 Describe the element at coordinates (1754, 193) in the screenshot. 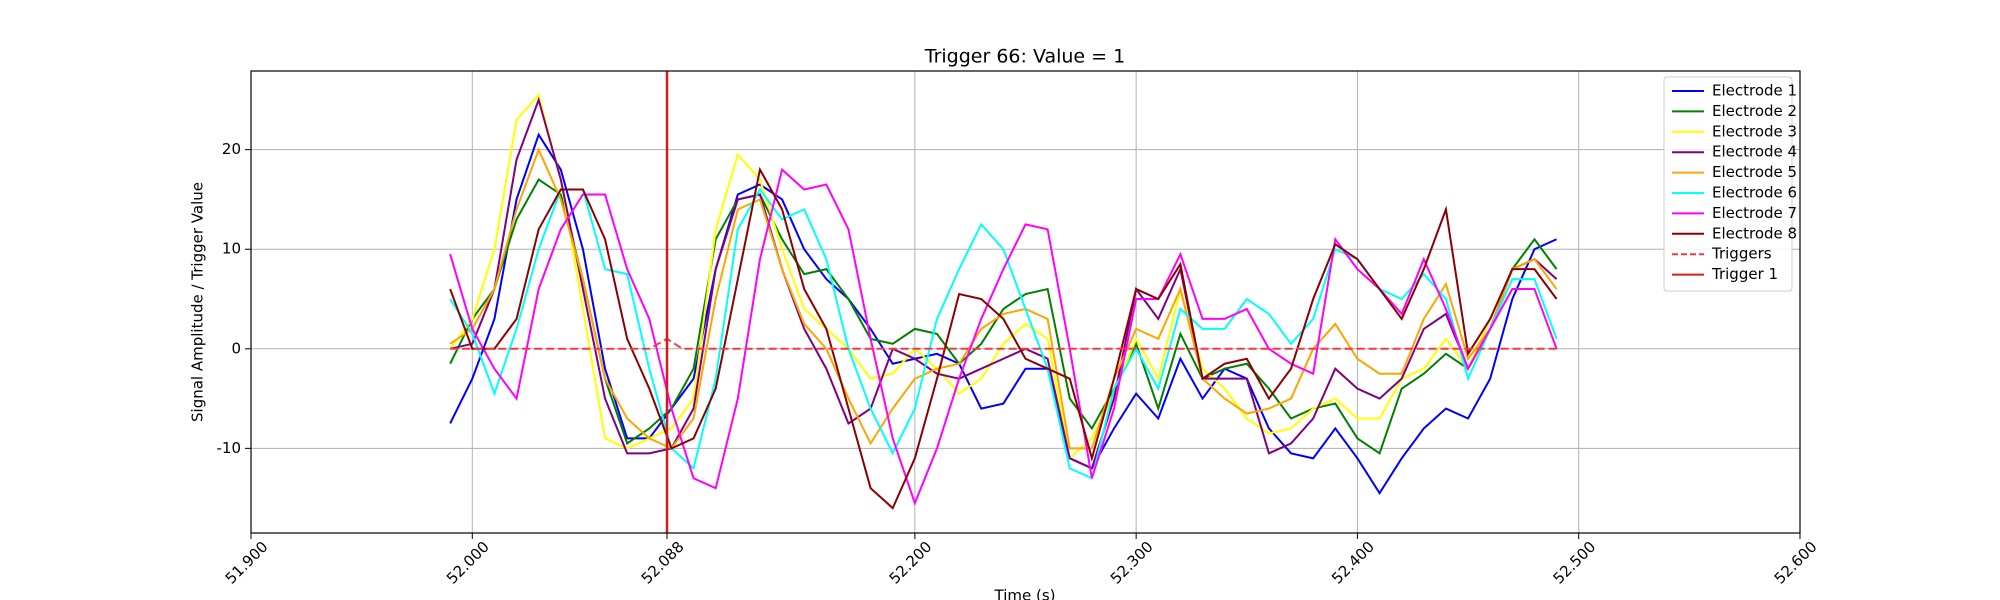

I see `legend-label: Electrode 6` at that location.